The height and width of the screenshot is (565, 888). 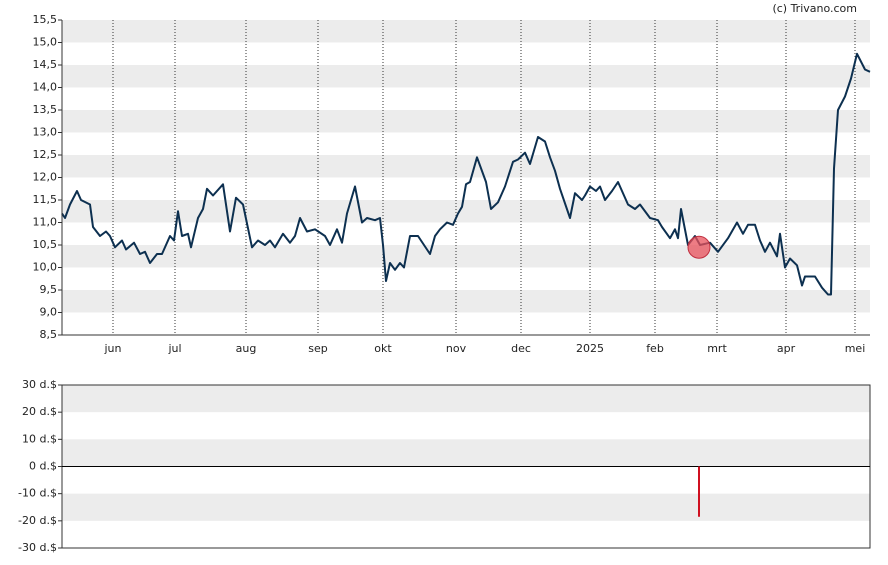 I want to click on y-tick-label: 30 d.$, so click(x=39, y=384).